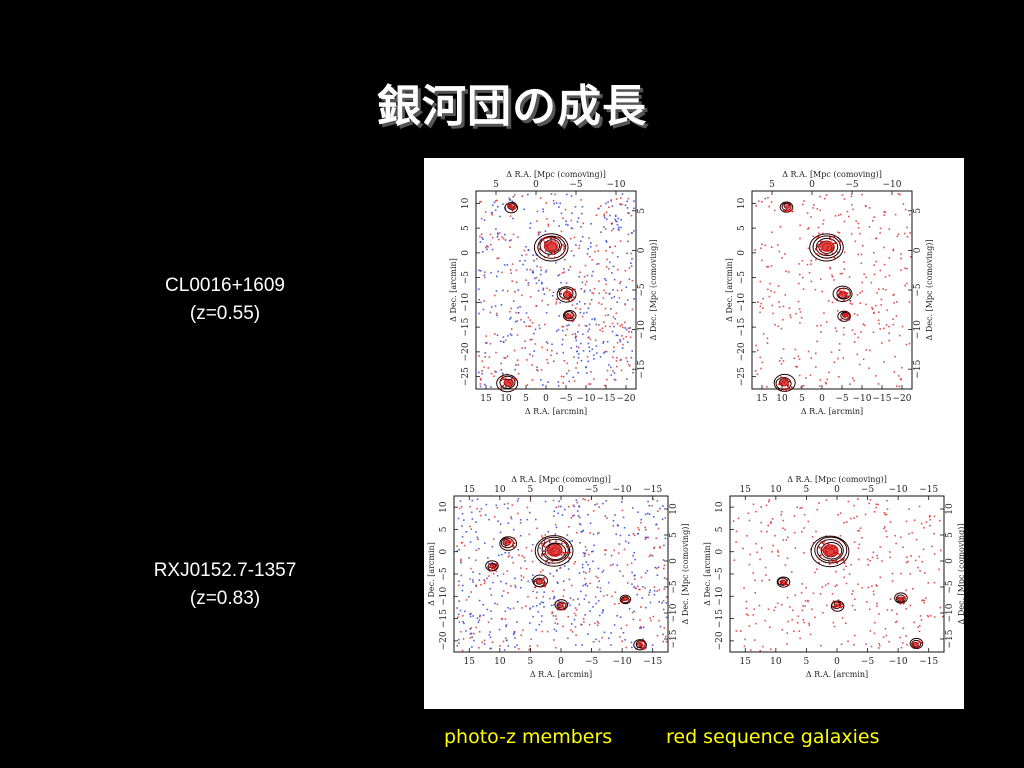 Image resolution: width=1024 pixels, height=768 pixels. I want to click on right-tick-label: 10, so click(950, 509).